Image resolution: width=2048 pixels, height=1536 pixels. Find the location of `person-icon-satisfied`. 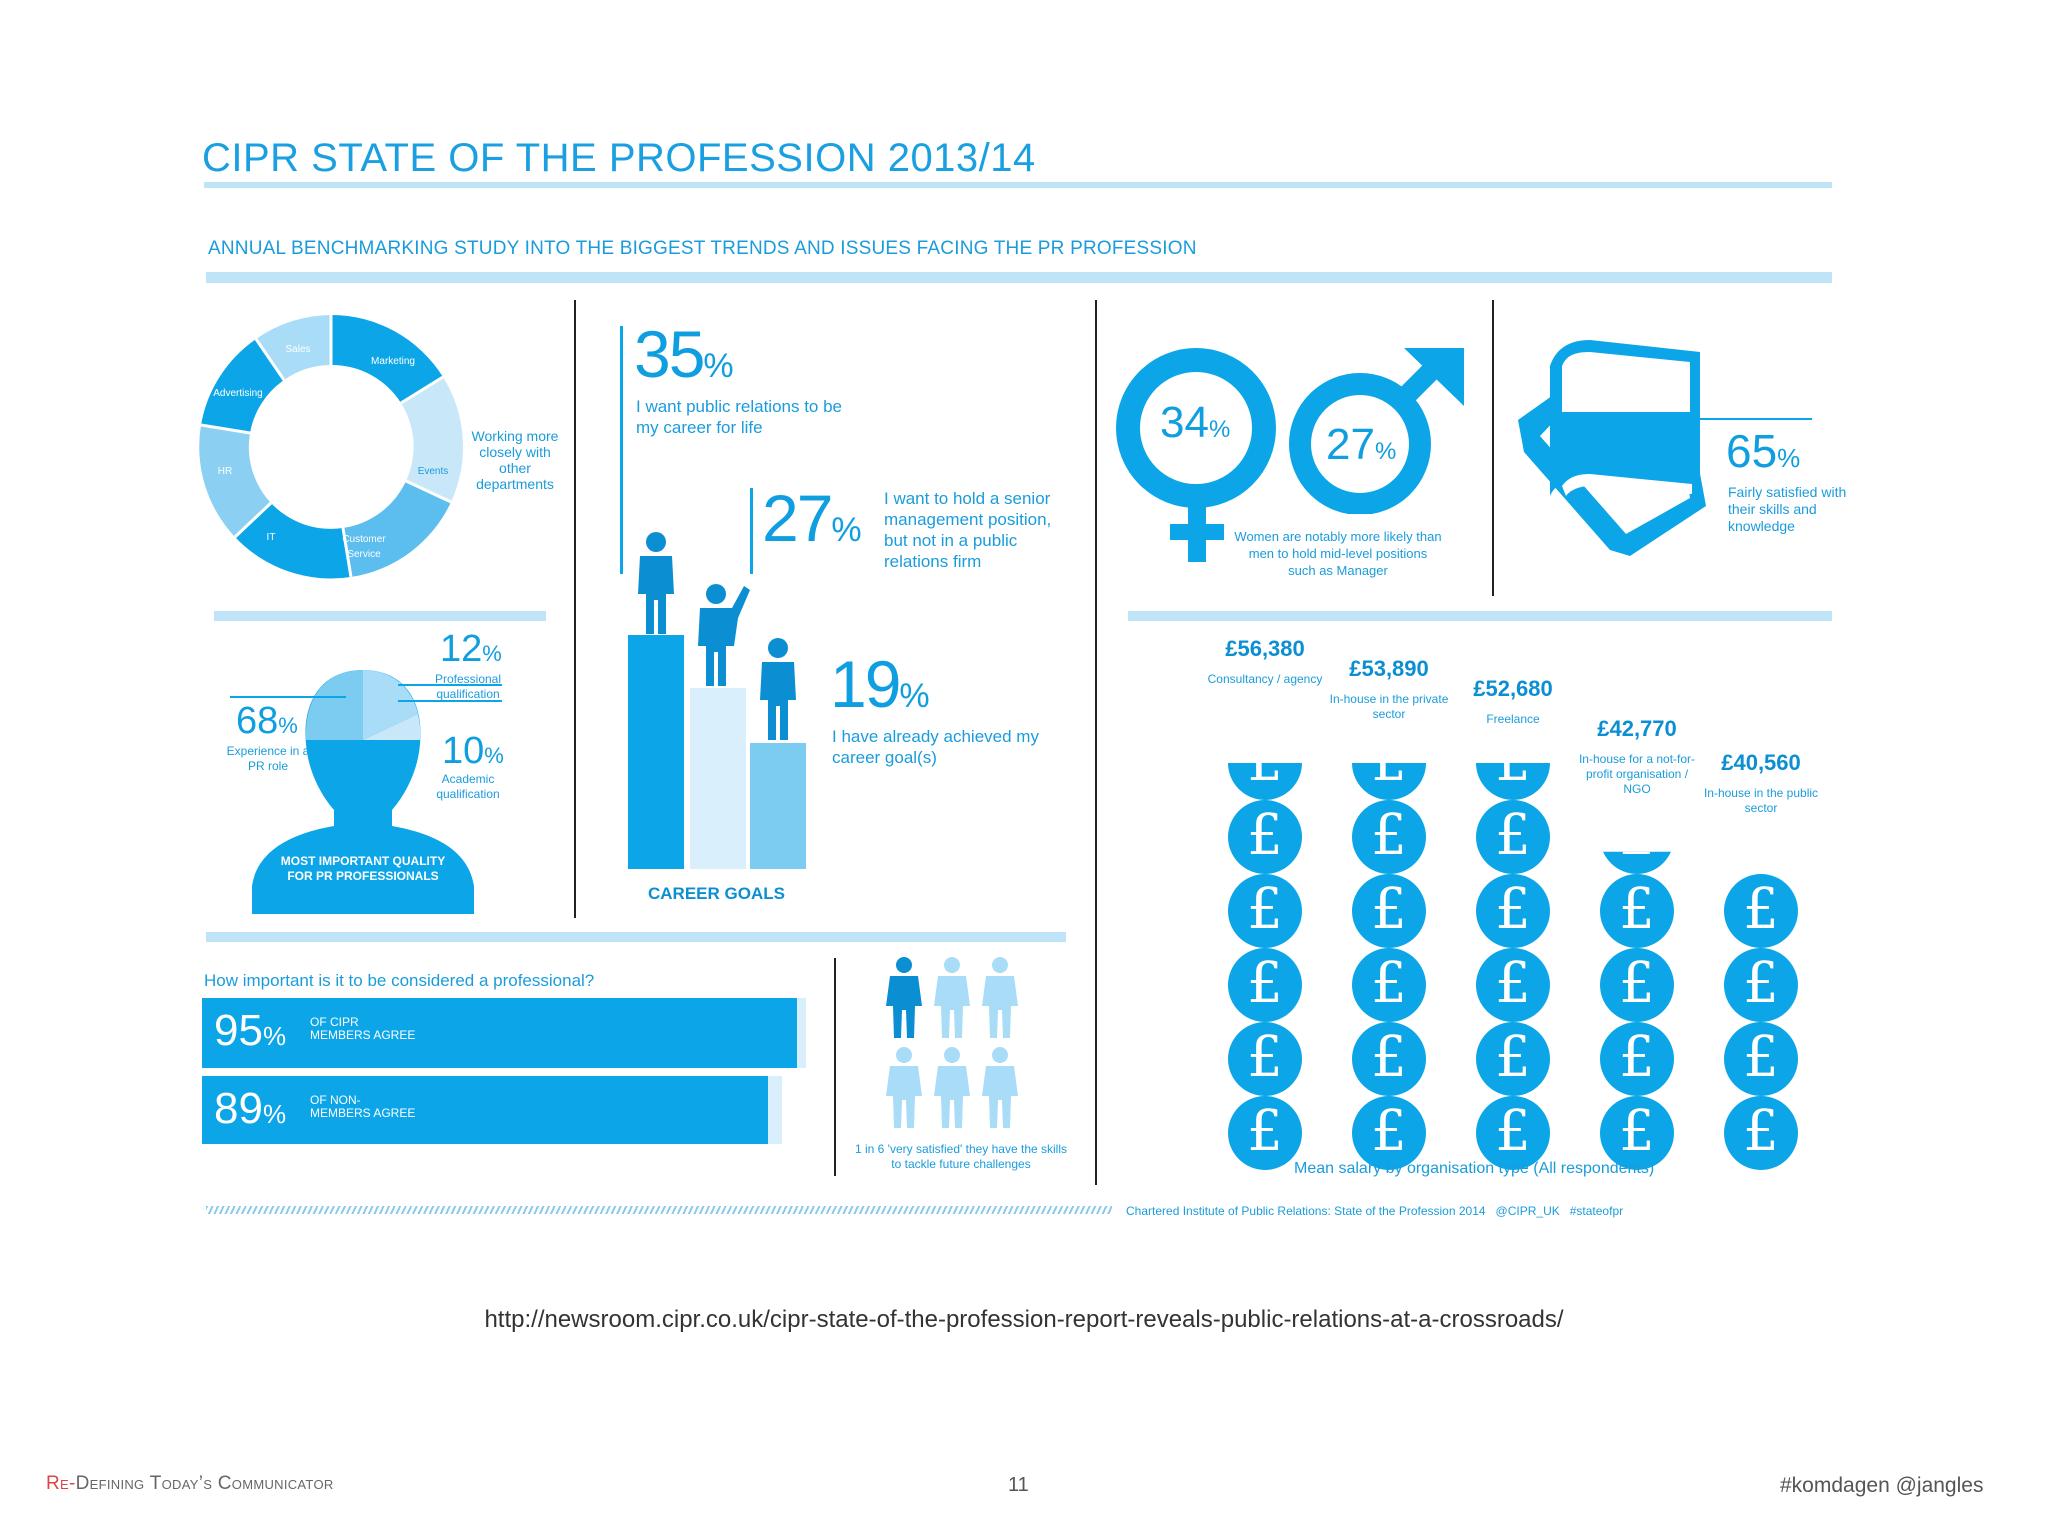

person-icon-satisfied is located at coordinates (904, 997).